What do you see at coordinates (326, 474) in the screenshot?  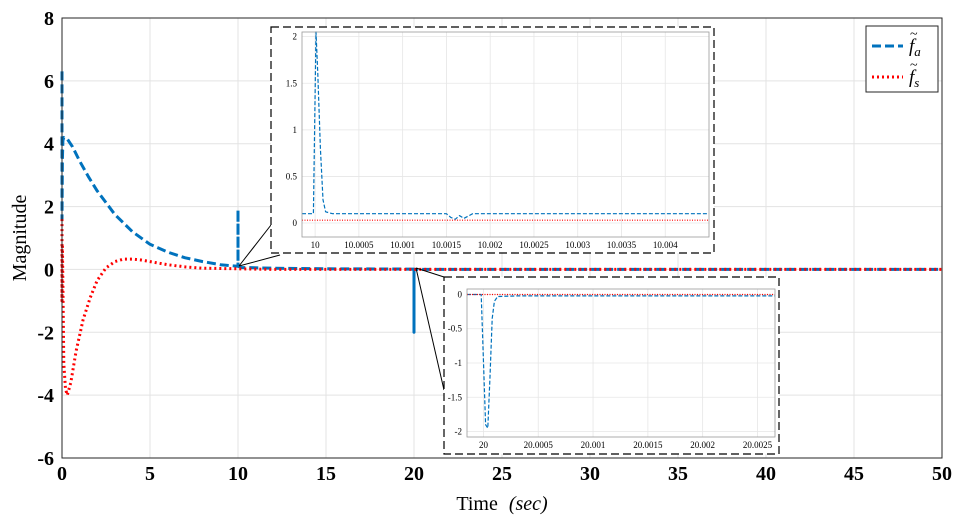 I see `main-x-tick-label: 15` at bounding box center [326, 474].